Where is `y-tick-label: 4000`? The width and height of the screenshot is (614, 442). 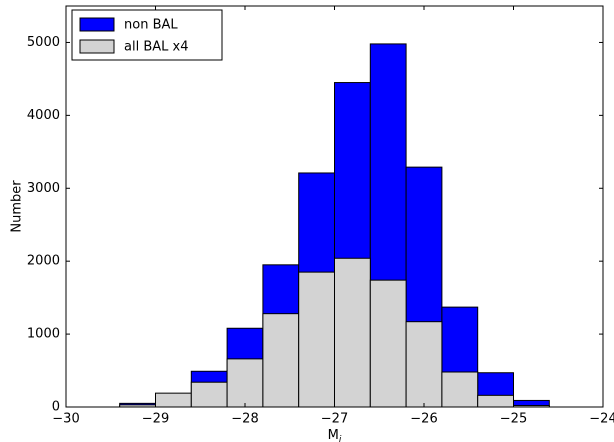 y-tick-label: 4000 is located at coordinates (43, 115).